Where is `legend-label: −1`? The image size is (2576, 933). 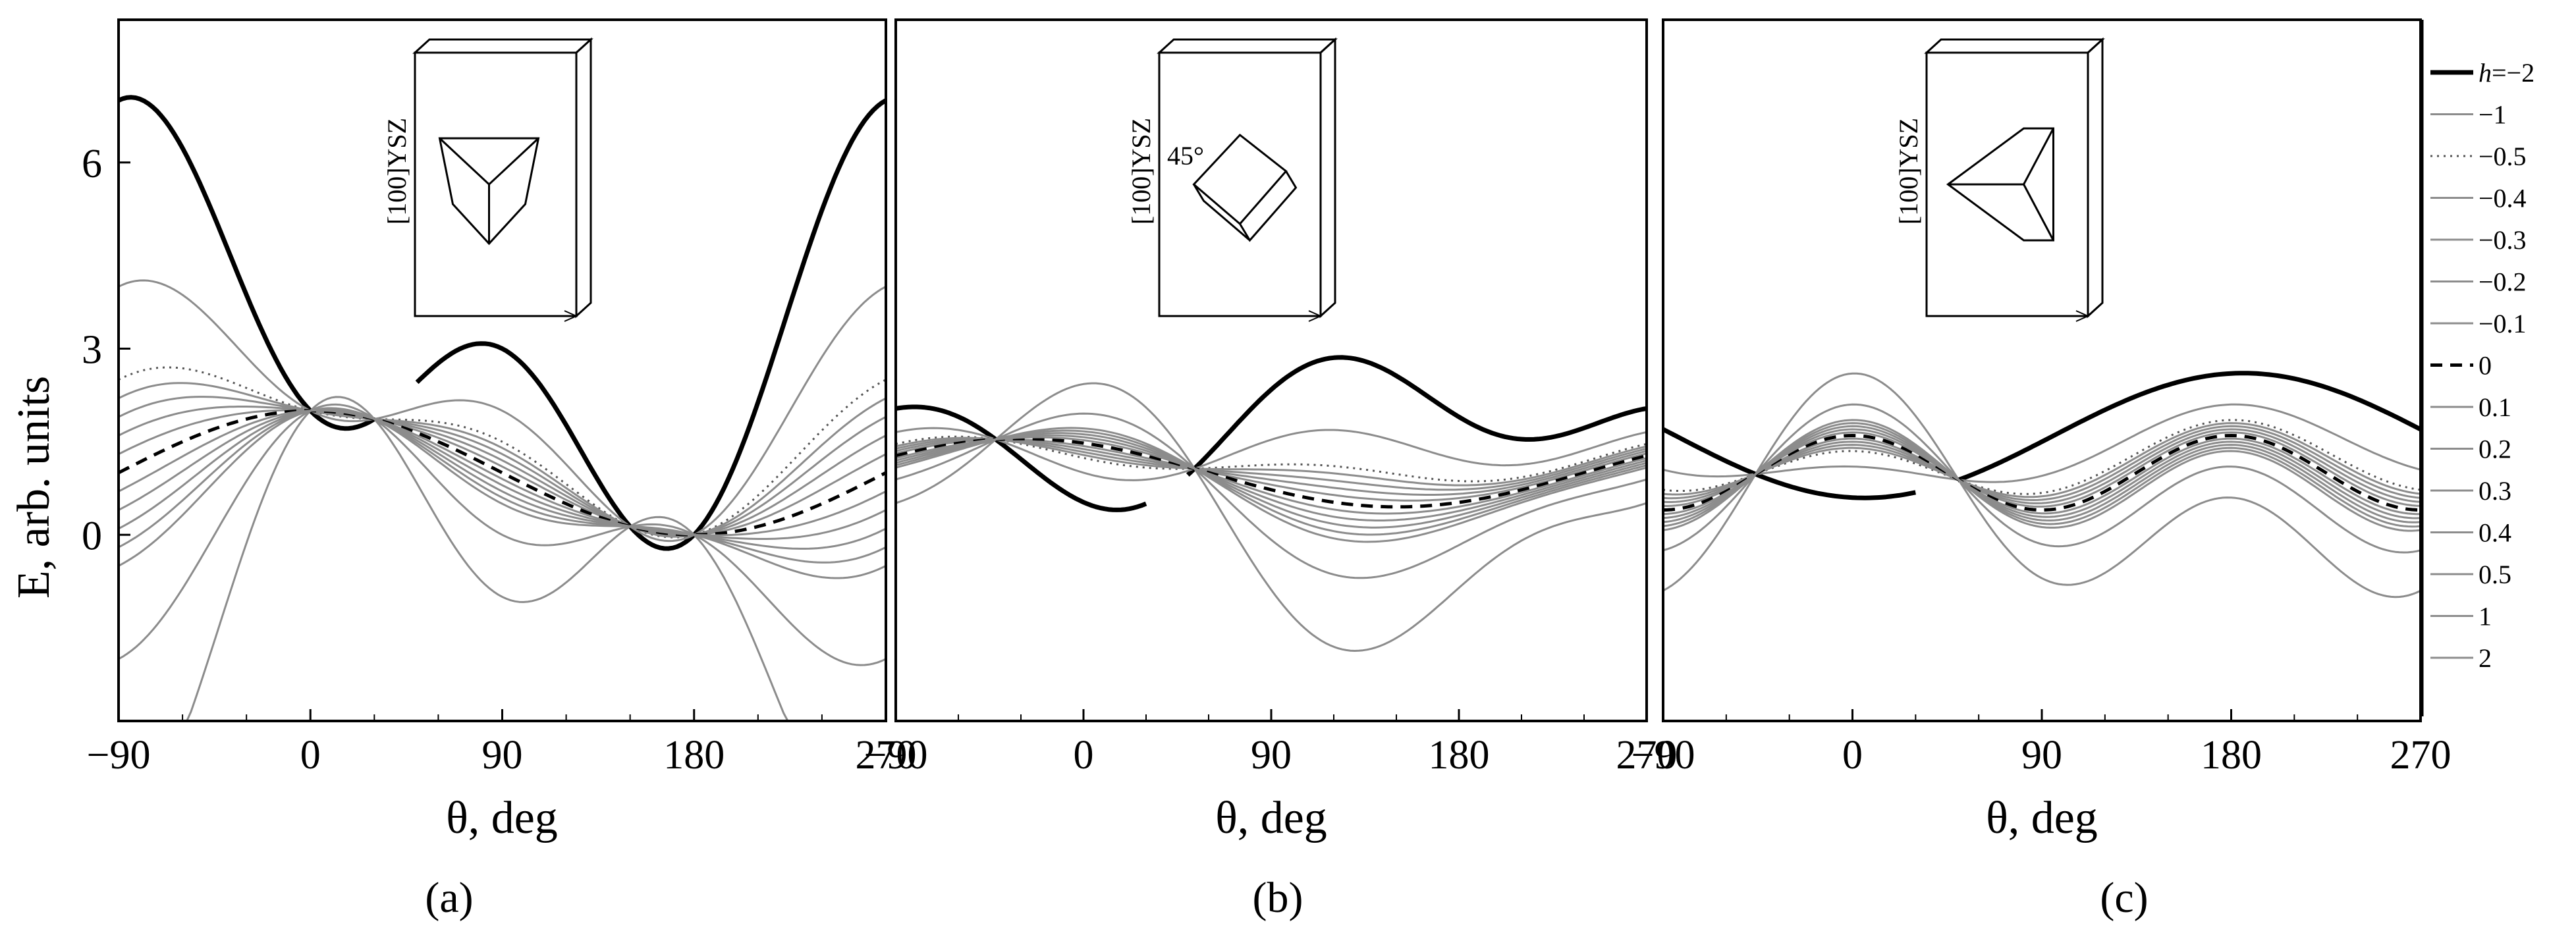
legend-label: −1 is located at coordinates (2493, 115).